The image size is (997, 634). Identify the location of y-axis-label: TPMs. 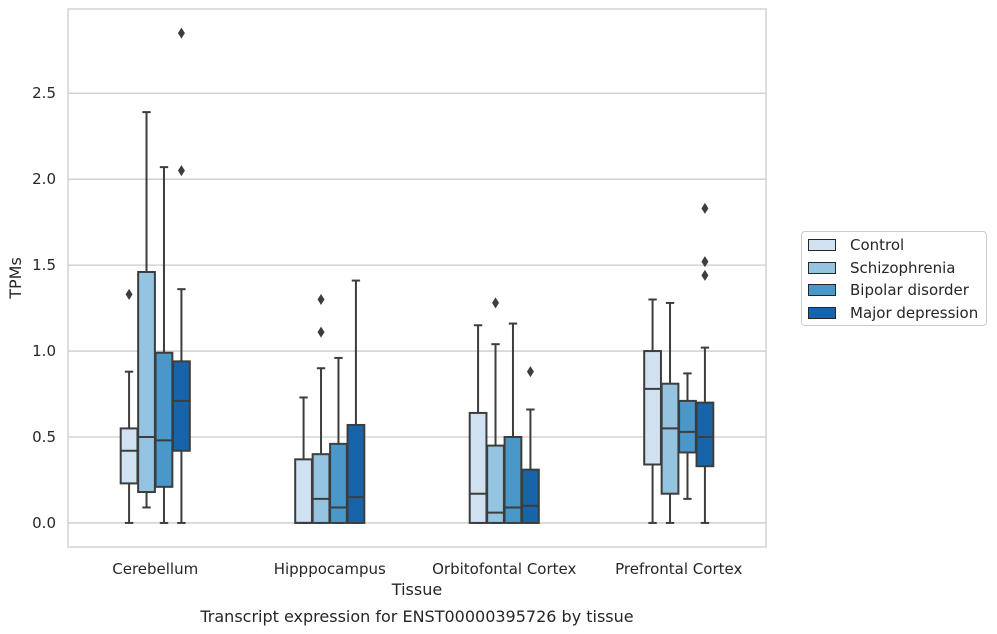
(15, 278).